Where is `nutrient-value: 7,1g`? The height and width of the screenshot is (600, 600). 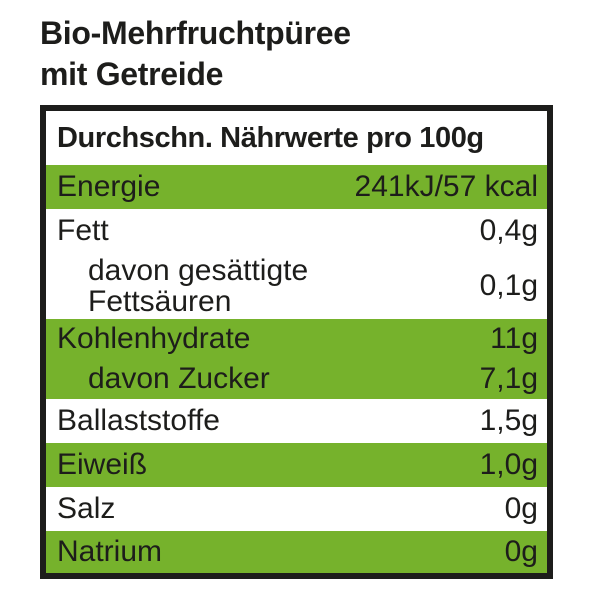
nutrient-value: 7,1g is located at coordinates (508, 379).